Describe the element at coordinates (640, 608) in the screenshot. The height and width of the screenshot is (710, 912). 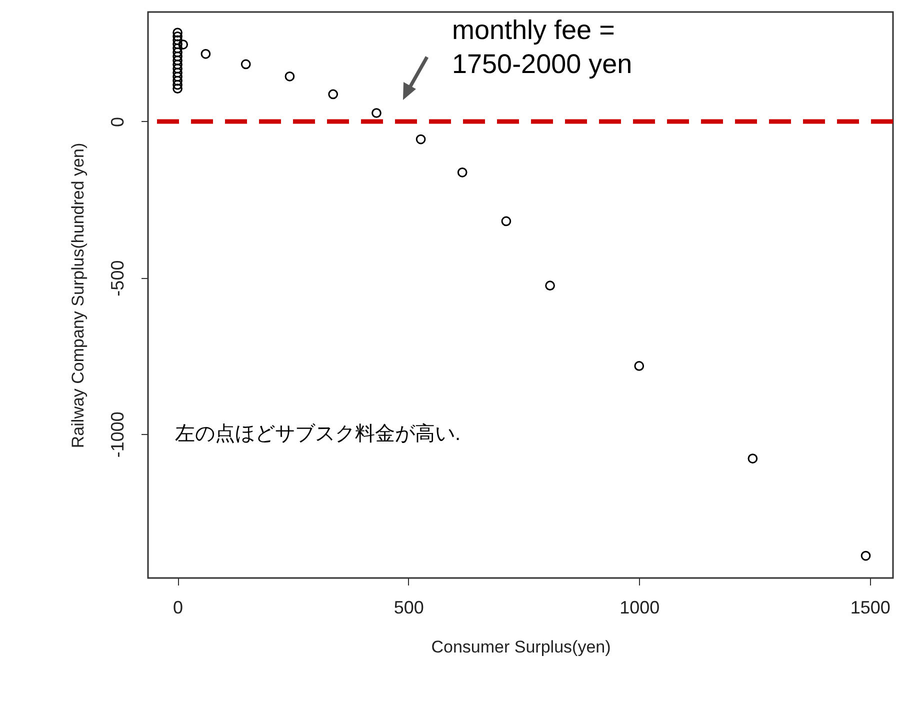
I see `x-tick-label: 1000` at that location.